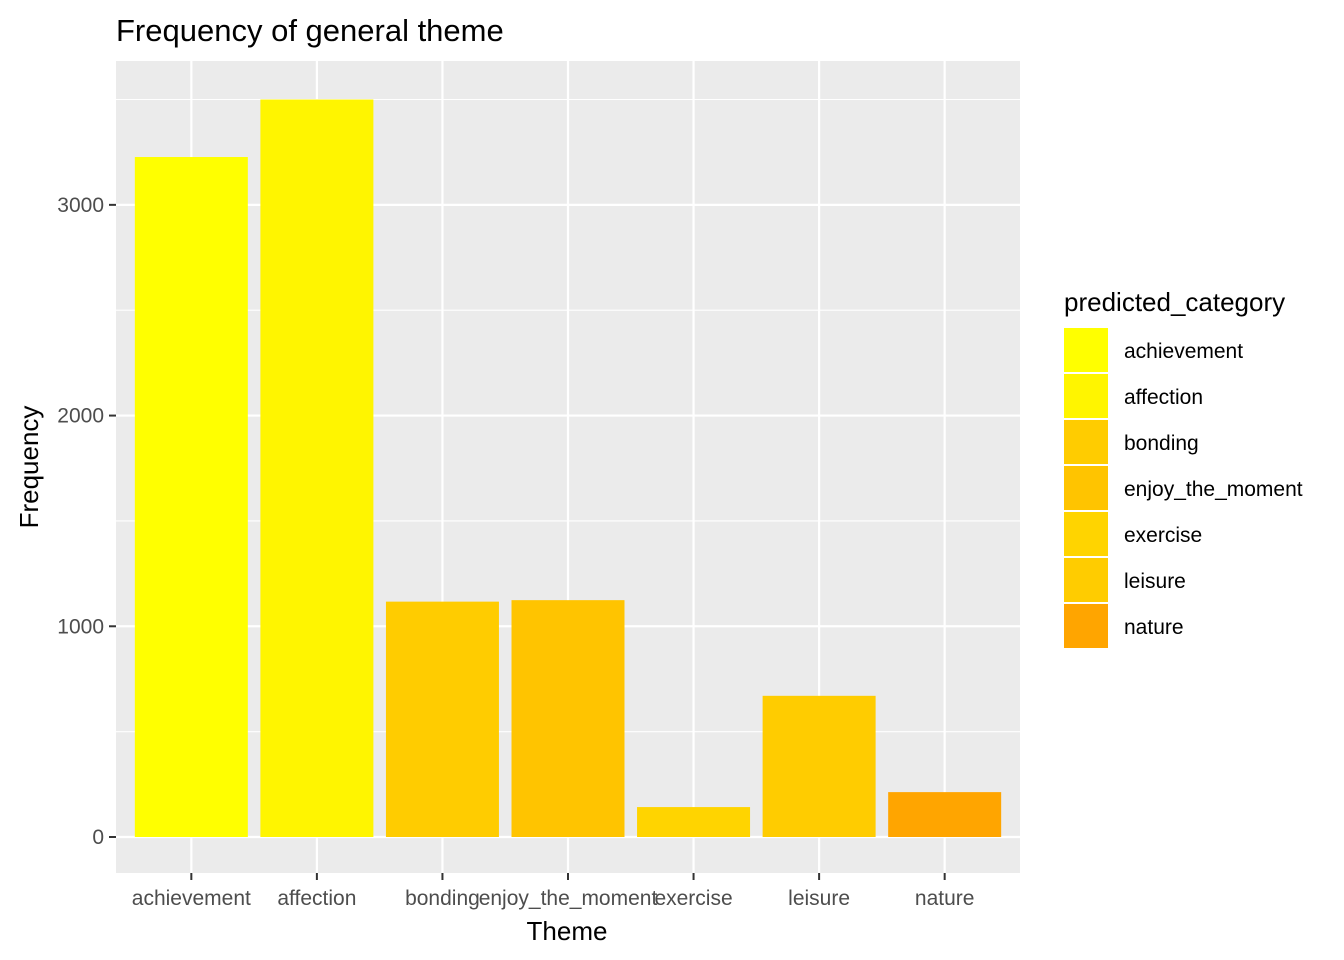 The image size is (1344, 960). Describe the element at coordinates (1086, 396) in the screenshot. I see `legend-key-affection` at that location.